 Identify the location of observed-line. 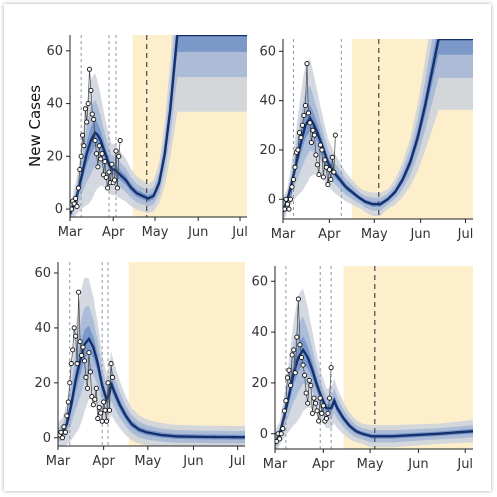
(96, 139).